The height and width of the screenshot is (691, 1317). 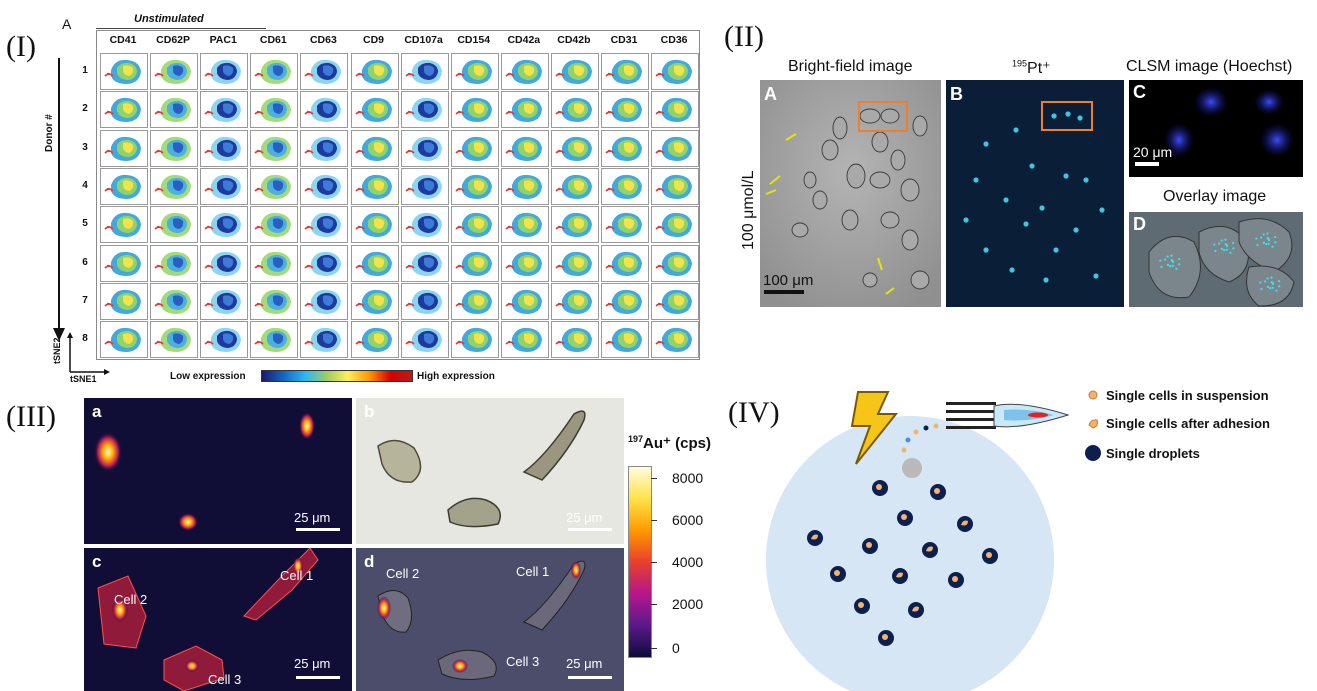 I want to click on scale-bar-c: 20 μm, so click(x=1153, y=152).